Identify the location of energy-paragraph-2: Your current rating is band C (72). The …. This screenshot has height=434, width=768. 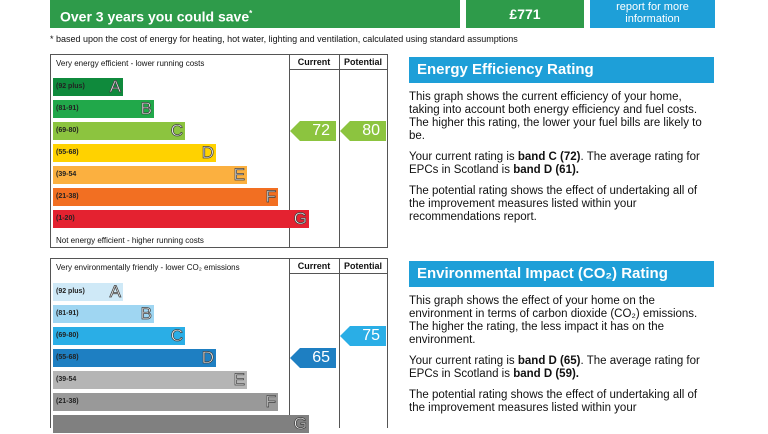
(554, 163).